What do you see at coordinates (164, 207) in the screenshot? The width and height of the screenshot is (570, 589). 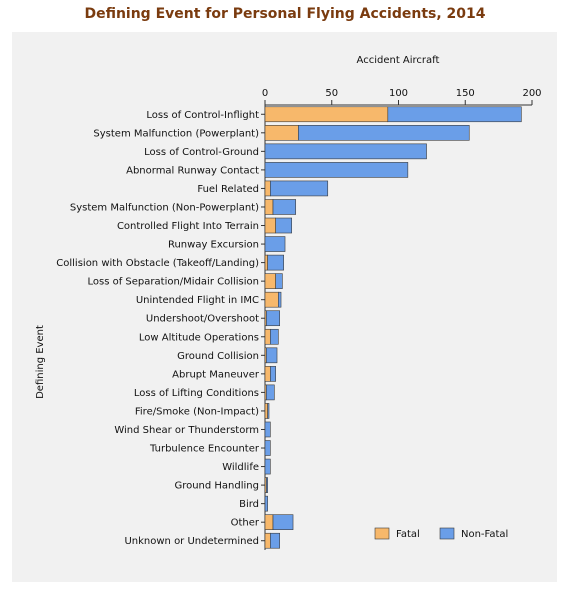 I see `category-label: System Malfunction (Non-Powerplant)` at bounding box center [164, 207].